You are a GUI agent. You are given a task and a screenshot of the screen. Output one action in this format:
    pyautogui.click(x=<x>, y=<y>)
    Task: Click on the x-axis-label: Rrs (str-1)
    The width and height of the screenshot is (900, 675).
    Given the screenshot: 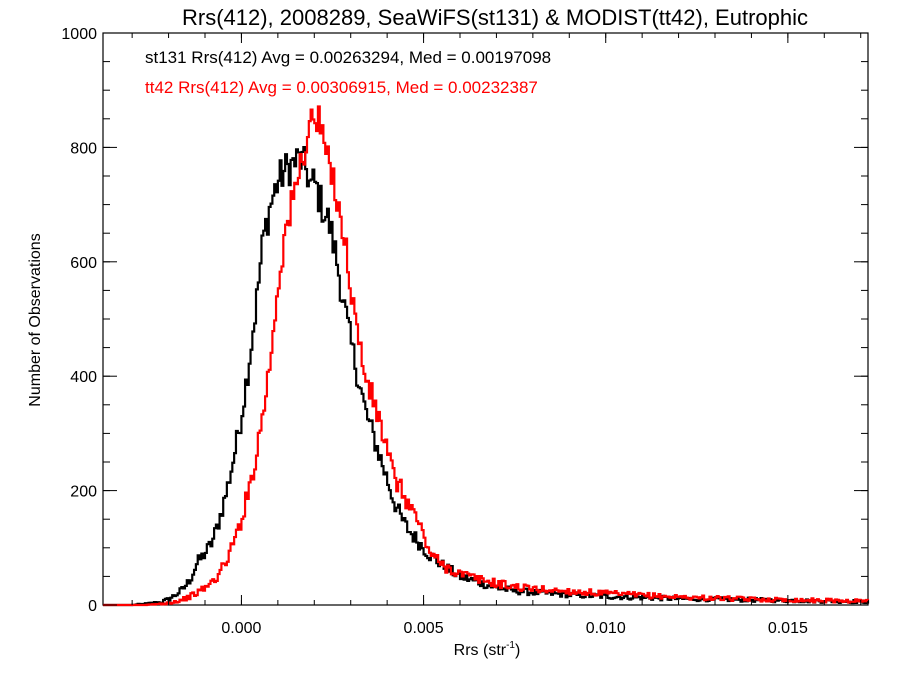 What is the action you would take?
    pyautogui.click(x=487, y=649)
    